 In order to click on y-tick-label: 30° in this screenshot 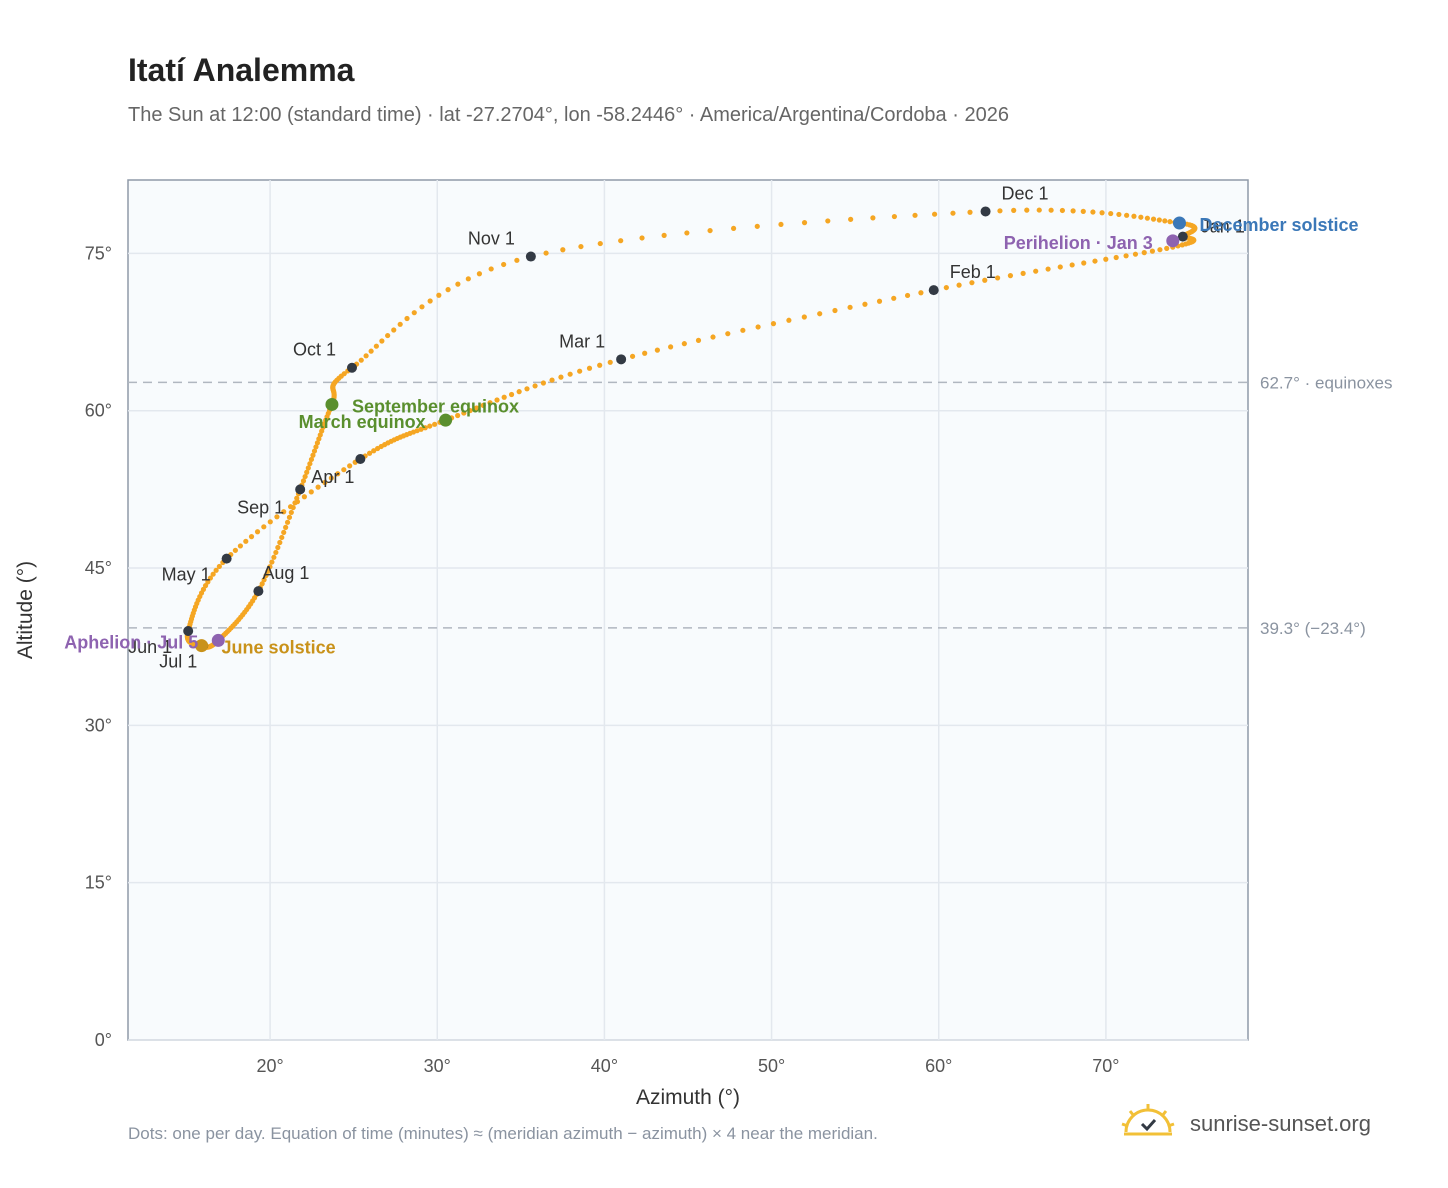, I will do `click(98, 725)`.